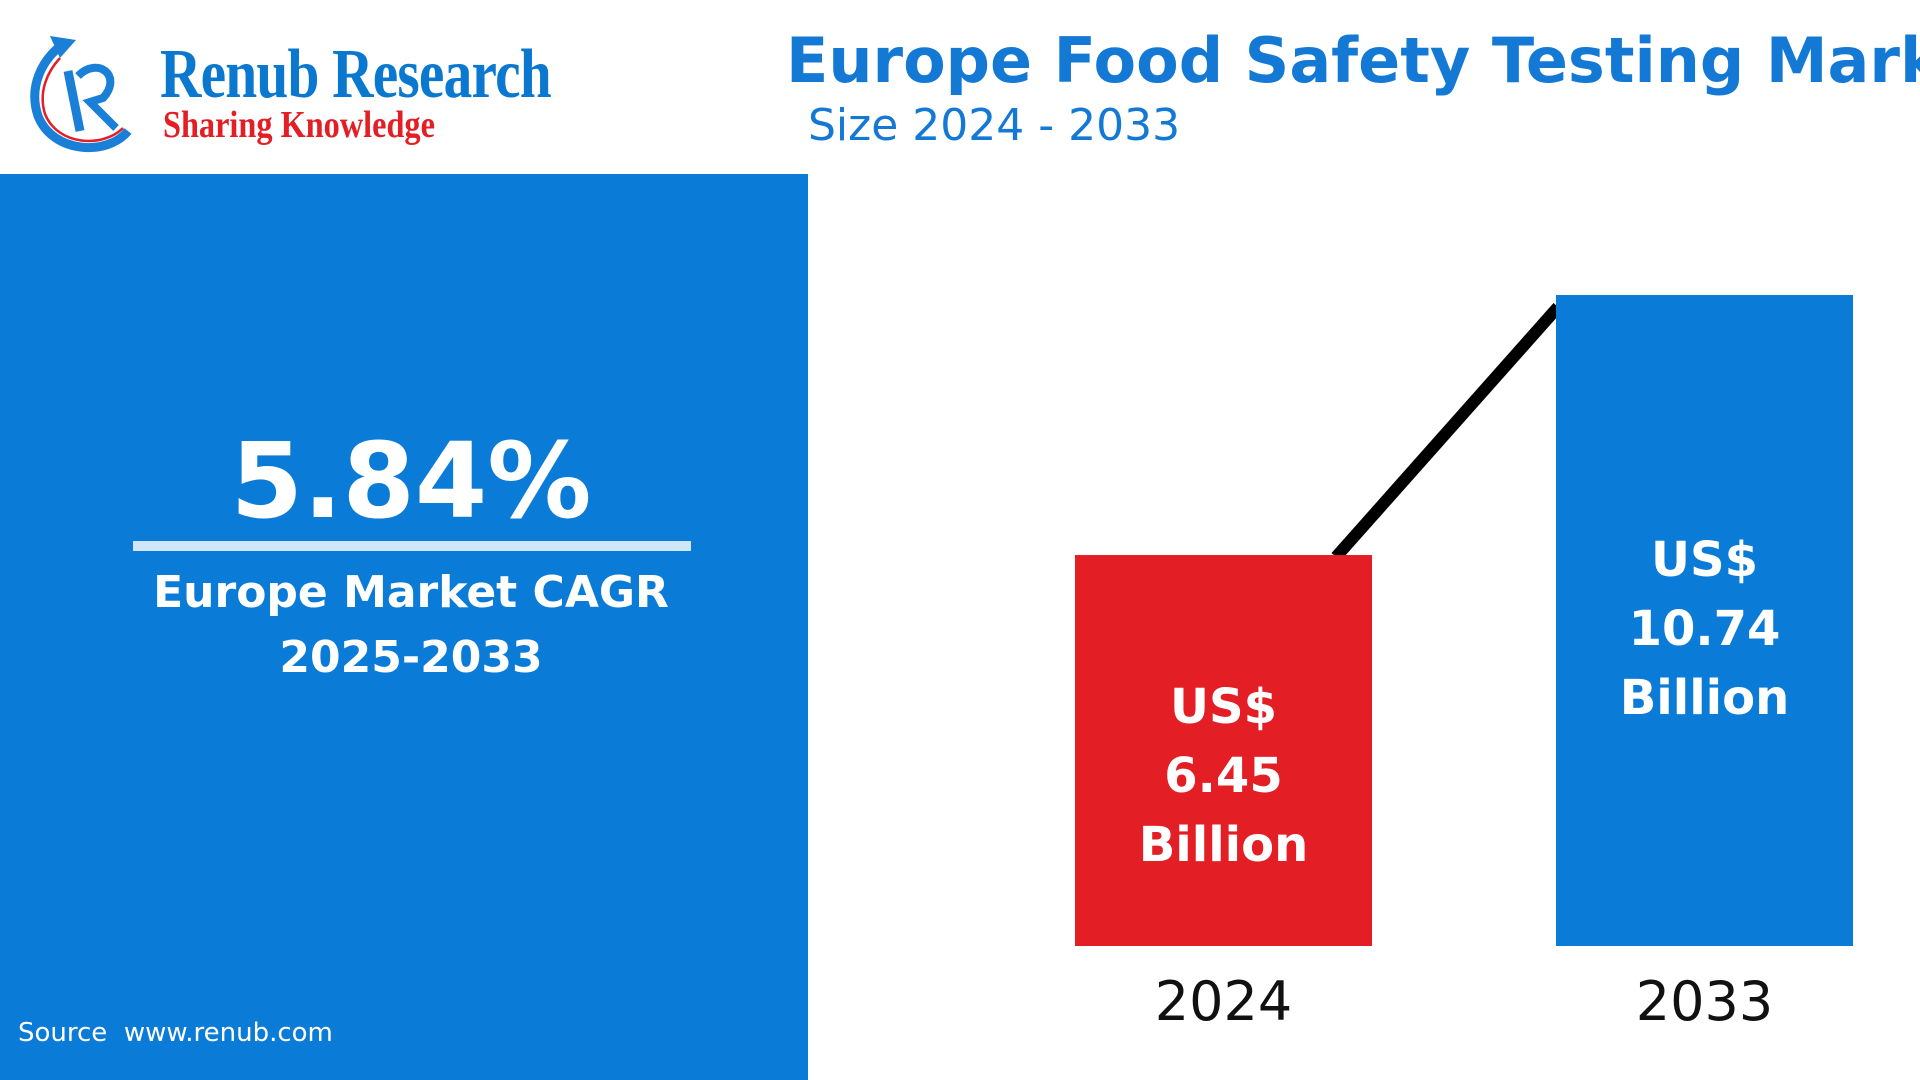 The image size is (1920, 1080). I want to click on page-title: Europe Food Safety Testing Market, so click(1353, 60).